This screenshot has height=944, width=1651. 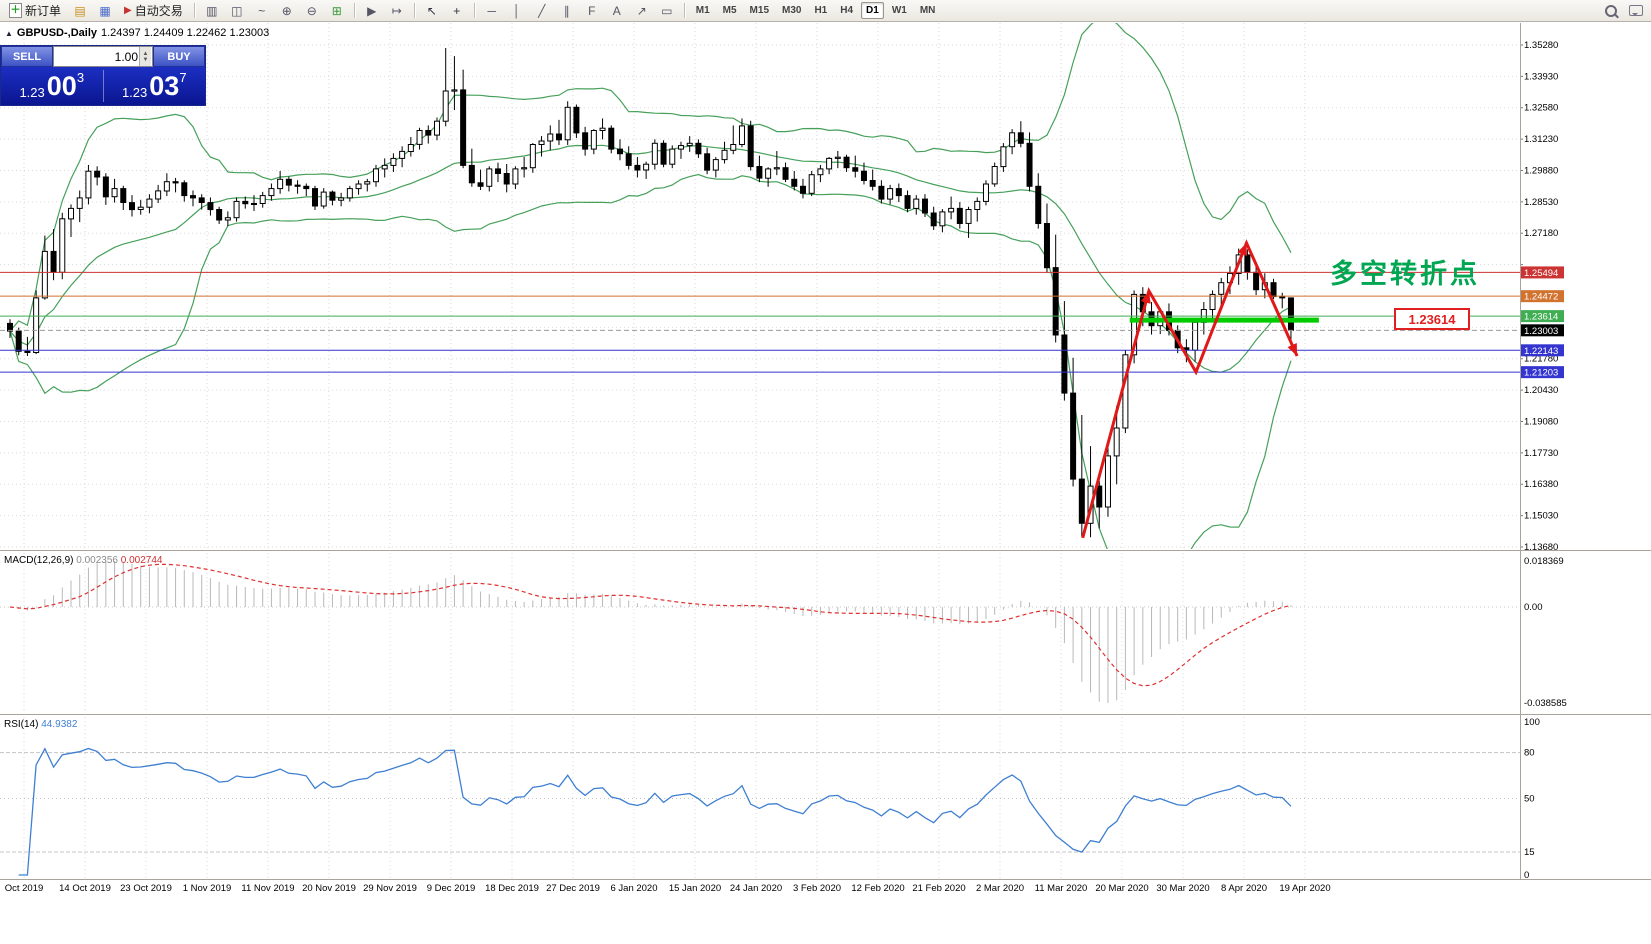 What do you see at coordinates (899, 10) in the screenshot?
I see `timeframe-w1: W1` at bounding box center [899, 10].